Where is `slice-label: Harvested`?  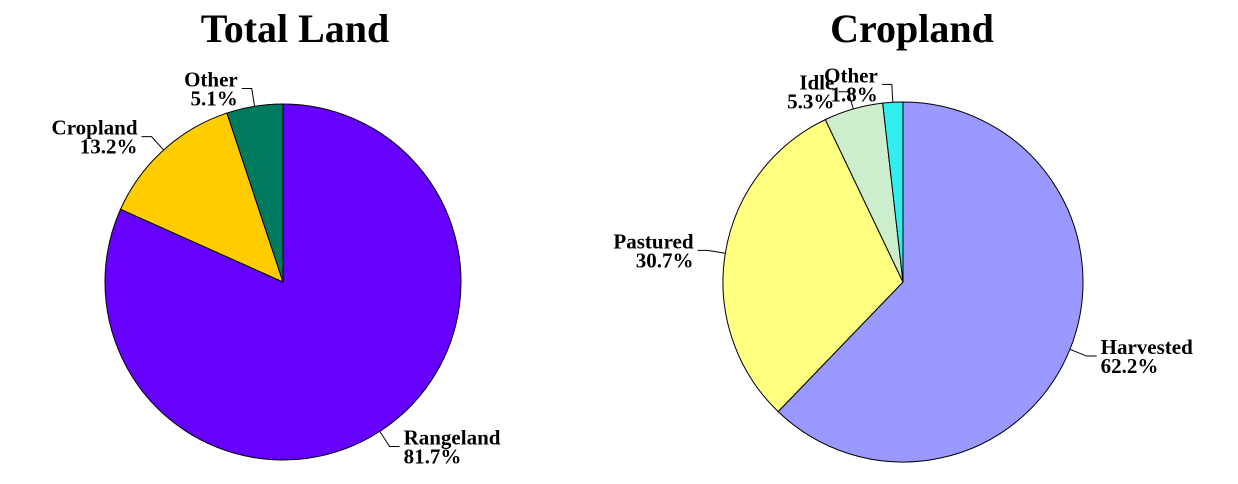
slice-label: Harvested is located at coordinates (1147, 347).